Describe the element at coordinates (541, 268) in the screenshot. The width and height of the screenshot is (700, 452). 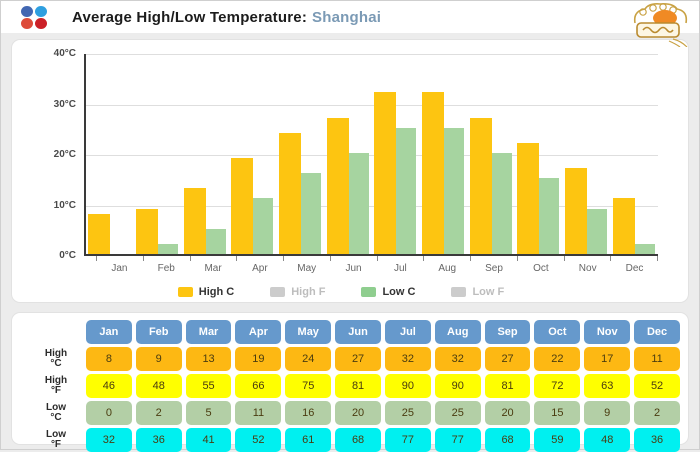
I see `x-label-oct: Oct` at that location.